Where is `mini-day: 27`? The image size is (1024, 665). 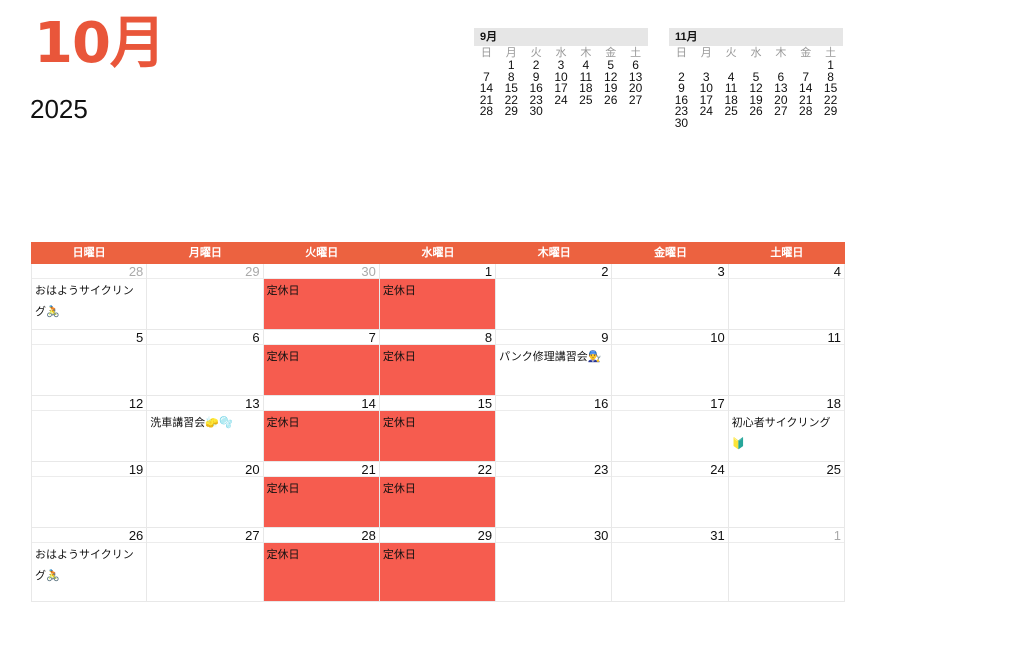 mini-day: 27 is located at coordinates (781, 111).